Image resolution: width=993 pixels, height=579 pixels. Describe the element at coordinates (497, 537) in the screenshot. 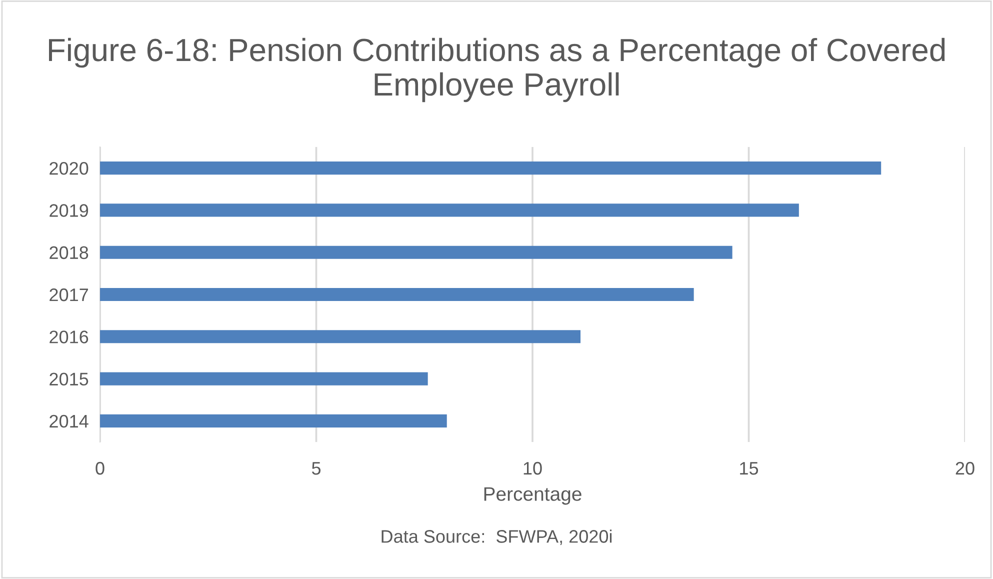

I see `source-note: Data Source: SFWPA, 2020i` at that location.